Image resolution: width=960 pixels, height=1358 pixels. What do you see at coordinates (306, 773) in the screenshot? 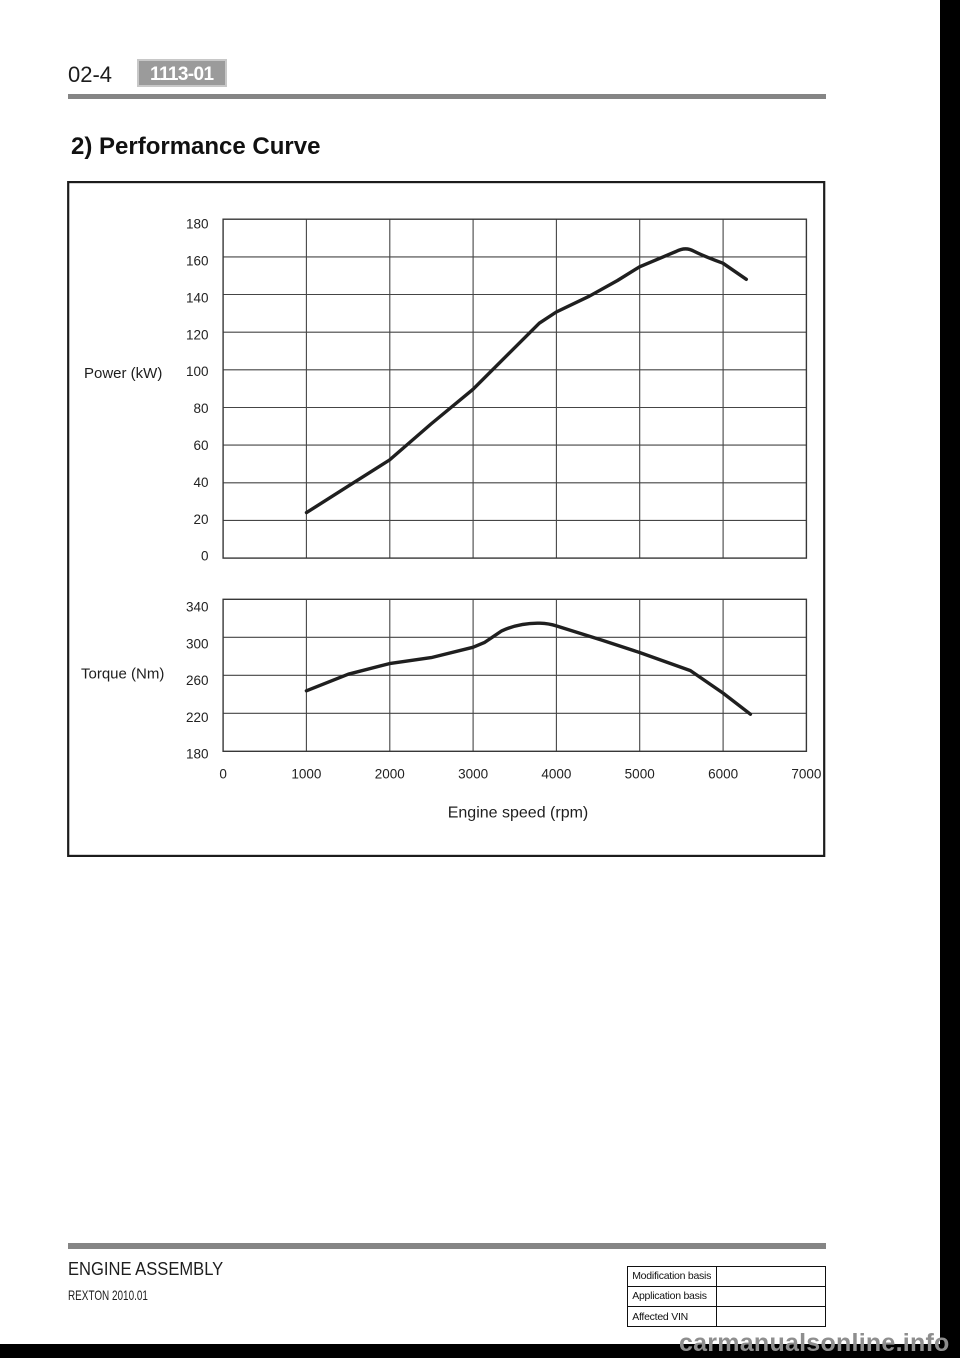
I see `svg-text: 1000` at bounding box center [306, 773].